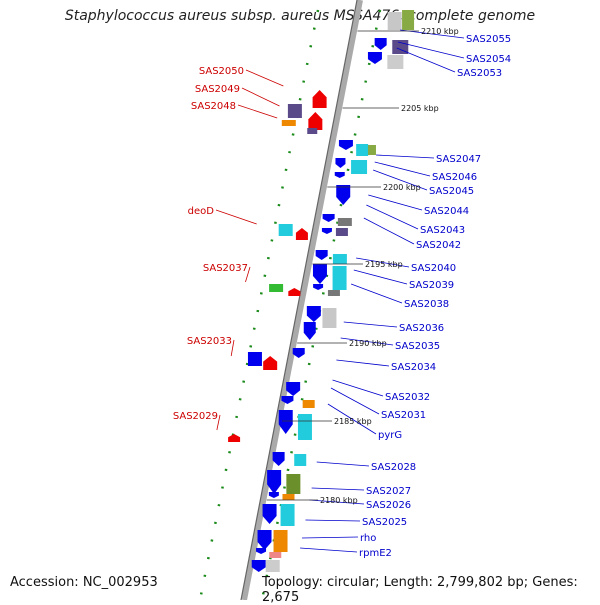 The height and width of the screenshot is (605, 600). I want to click on right-gene-label: SAS2045, so click(451, 191).